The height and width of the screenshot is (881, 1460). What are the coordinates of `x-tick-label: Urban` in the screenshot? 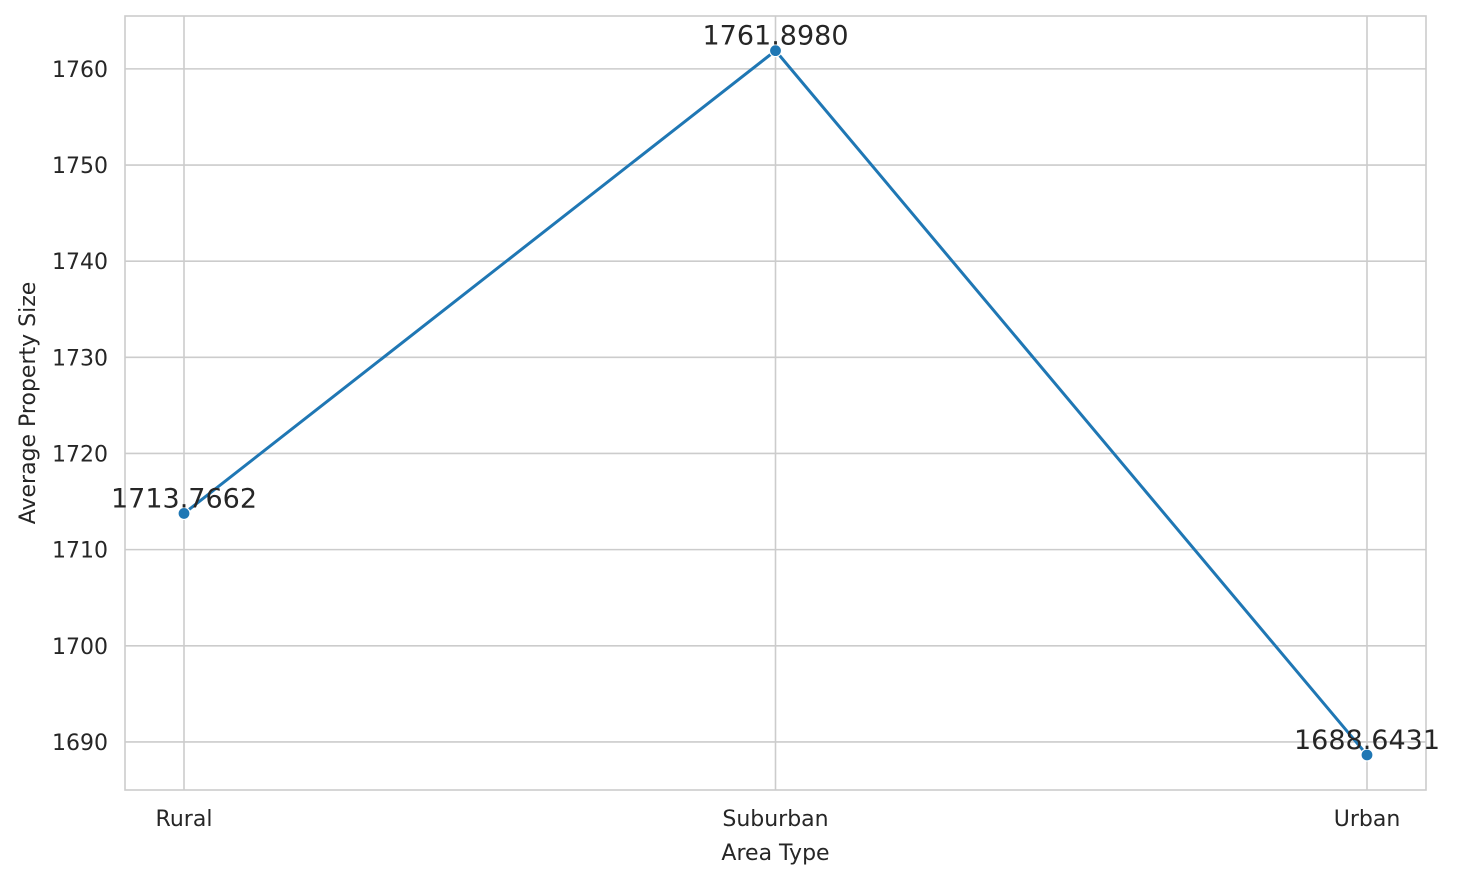 It's located at (1367, 819).